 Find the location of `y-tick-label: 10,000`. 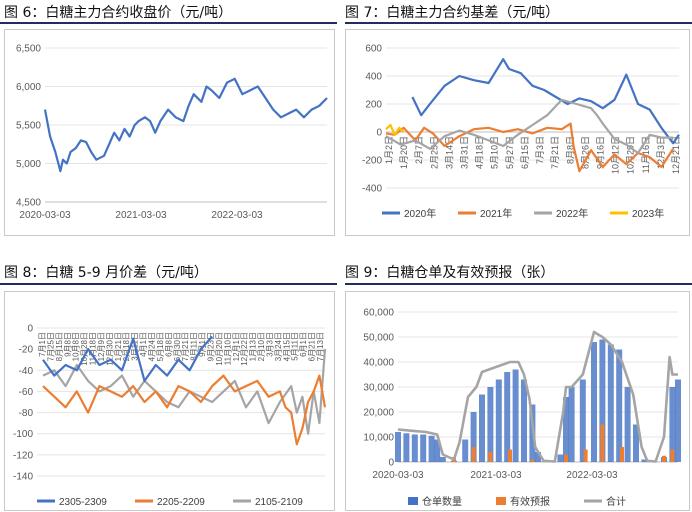

y-tick-label: 10,000 is located at coordinates (378, 438).